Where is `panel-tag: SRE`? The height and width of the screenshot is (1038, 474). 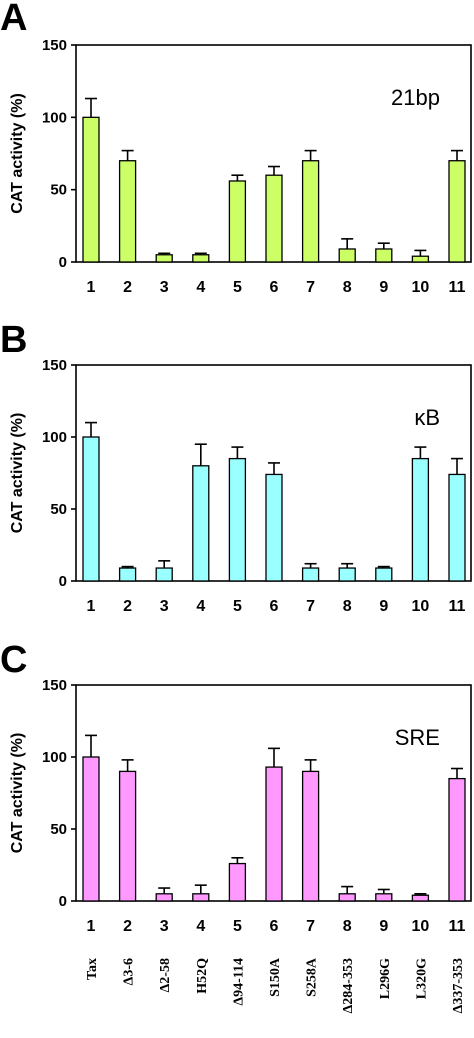
panel-tag: SRE is located at coordinates (417, 737).